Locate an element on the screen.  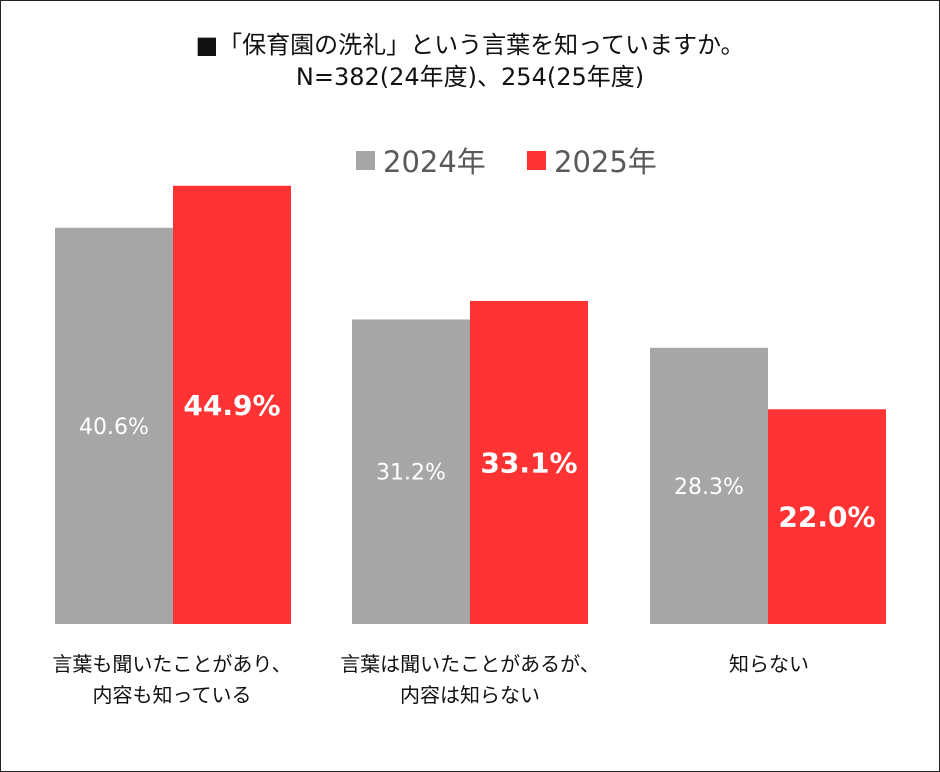
category-label-1-line-1: 言葉は聞いたことがあるが、 is located at coordinates (470, 664).